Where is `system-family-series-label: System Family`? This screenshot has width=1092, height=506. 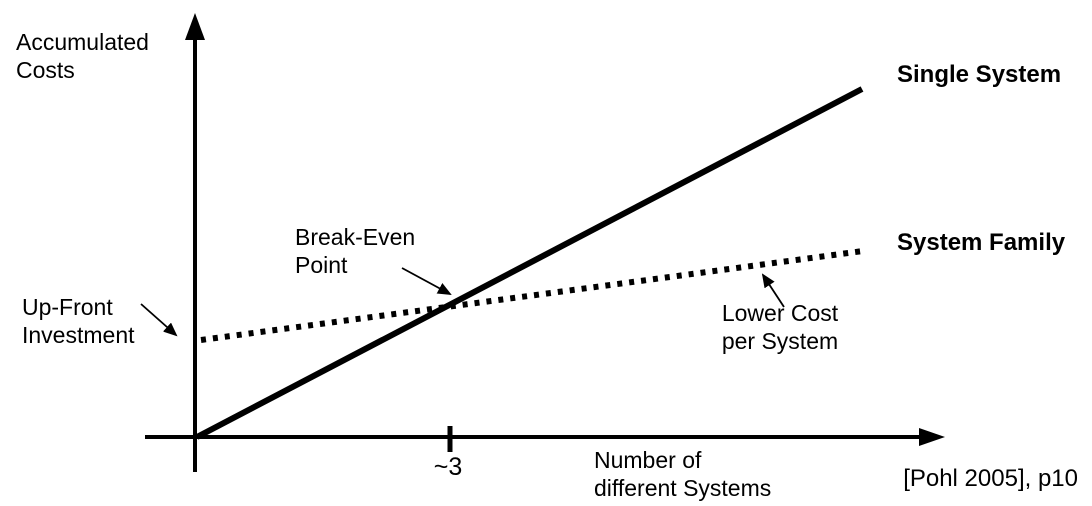 system-family-series-label: System Family is located at coordinates (981, 242).